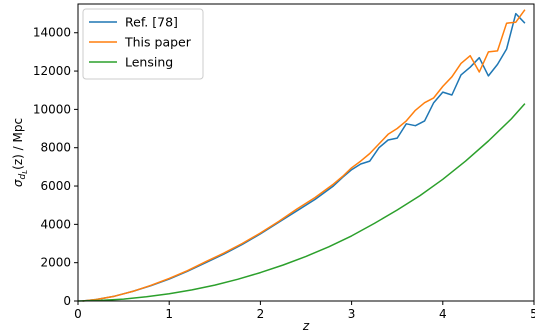  What do you see at coordinates (52, 33) in the screenshot?
I see `y-tick-label-7: 14000` at bounding box center [52, 33].